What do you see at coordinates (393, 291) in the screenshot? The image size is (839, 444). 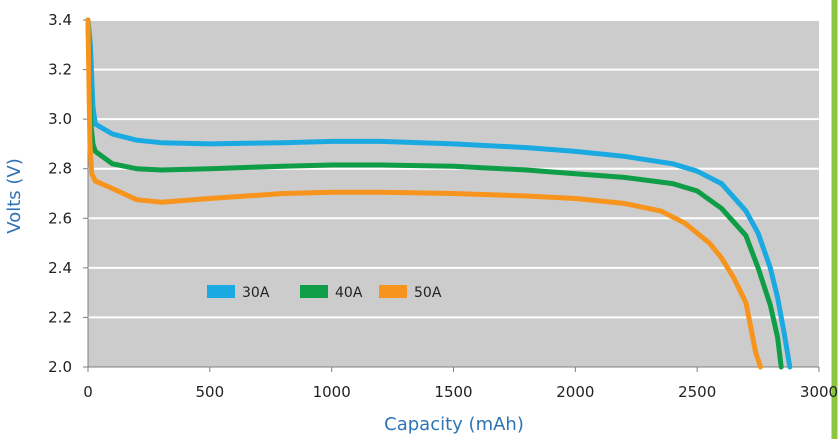 I see `legend-swatch-50A` at bounding box center [393, 291].